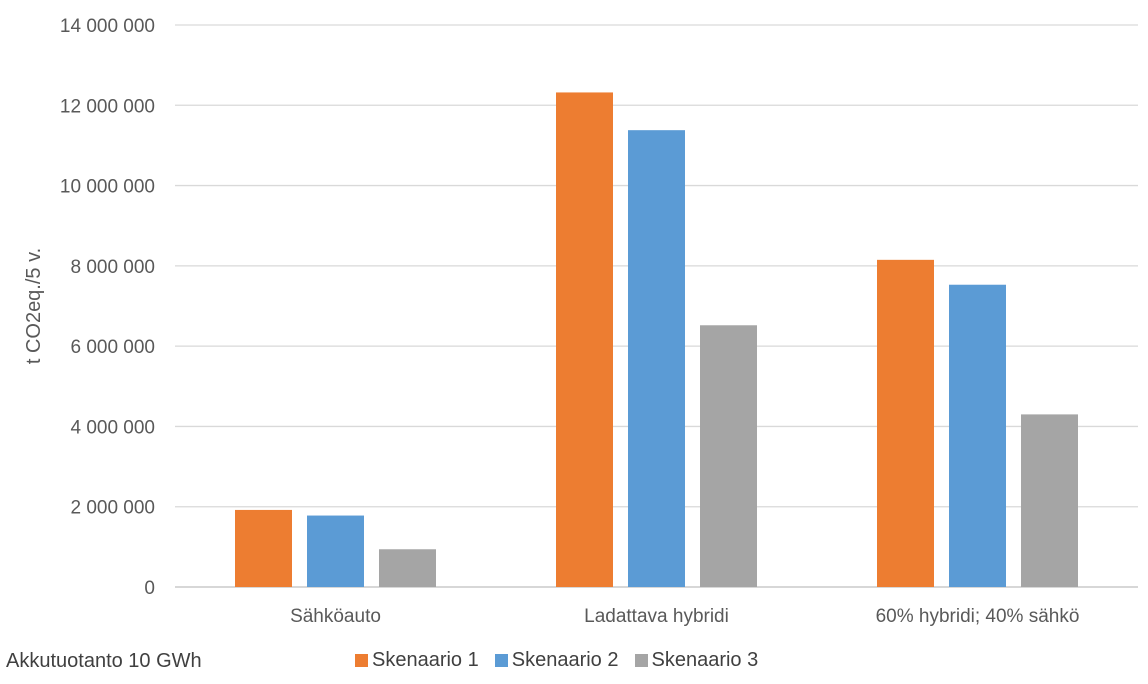  What do you see at coordinates (112, 347) in the screenshot?
I see `y-tick-label: 6 000 000` at bounding box center [112, 347].